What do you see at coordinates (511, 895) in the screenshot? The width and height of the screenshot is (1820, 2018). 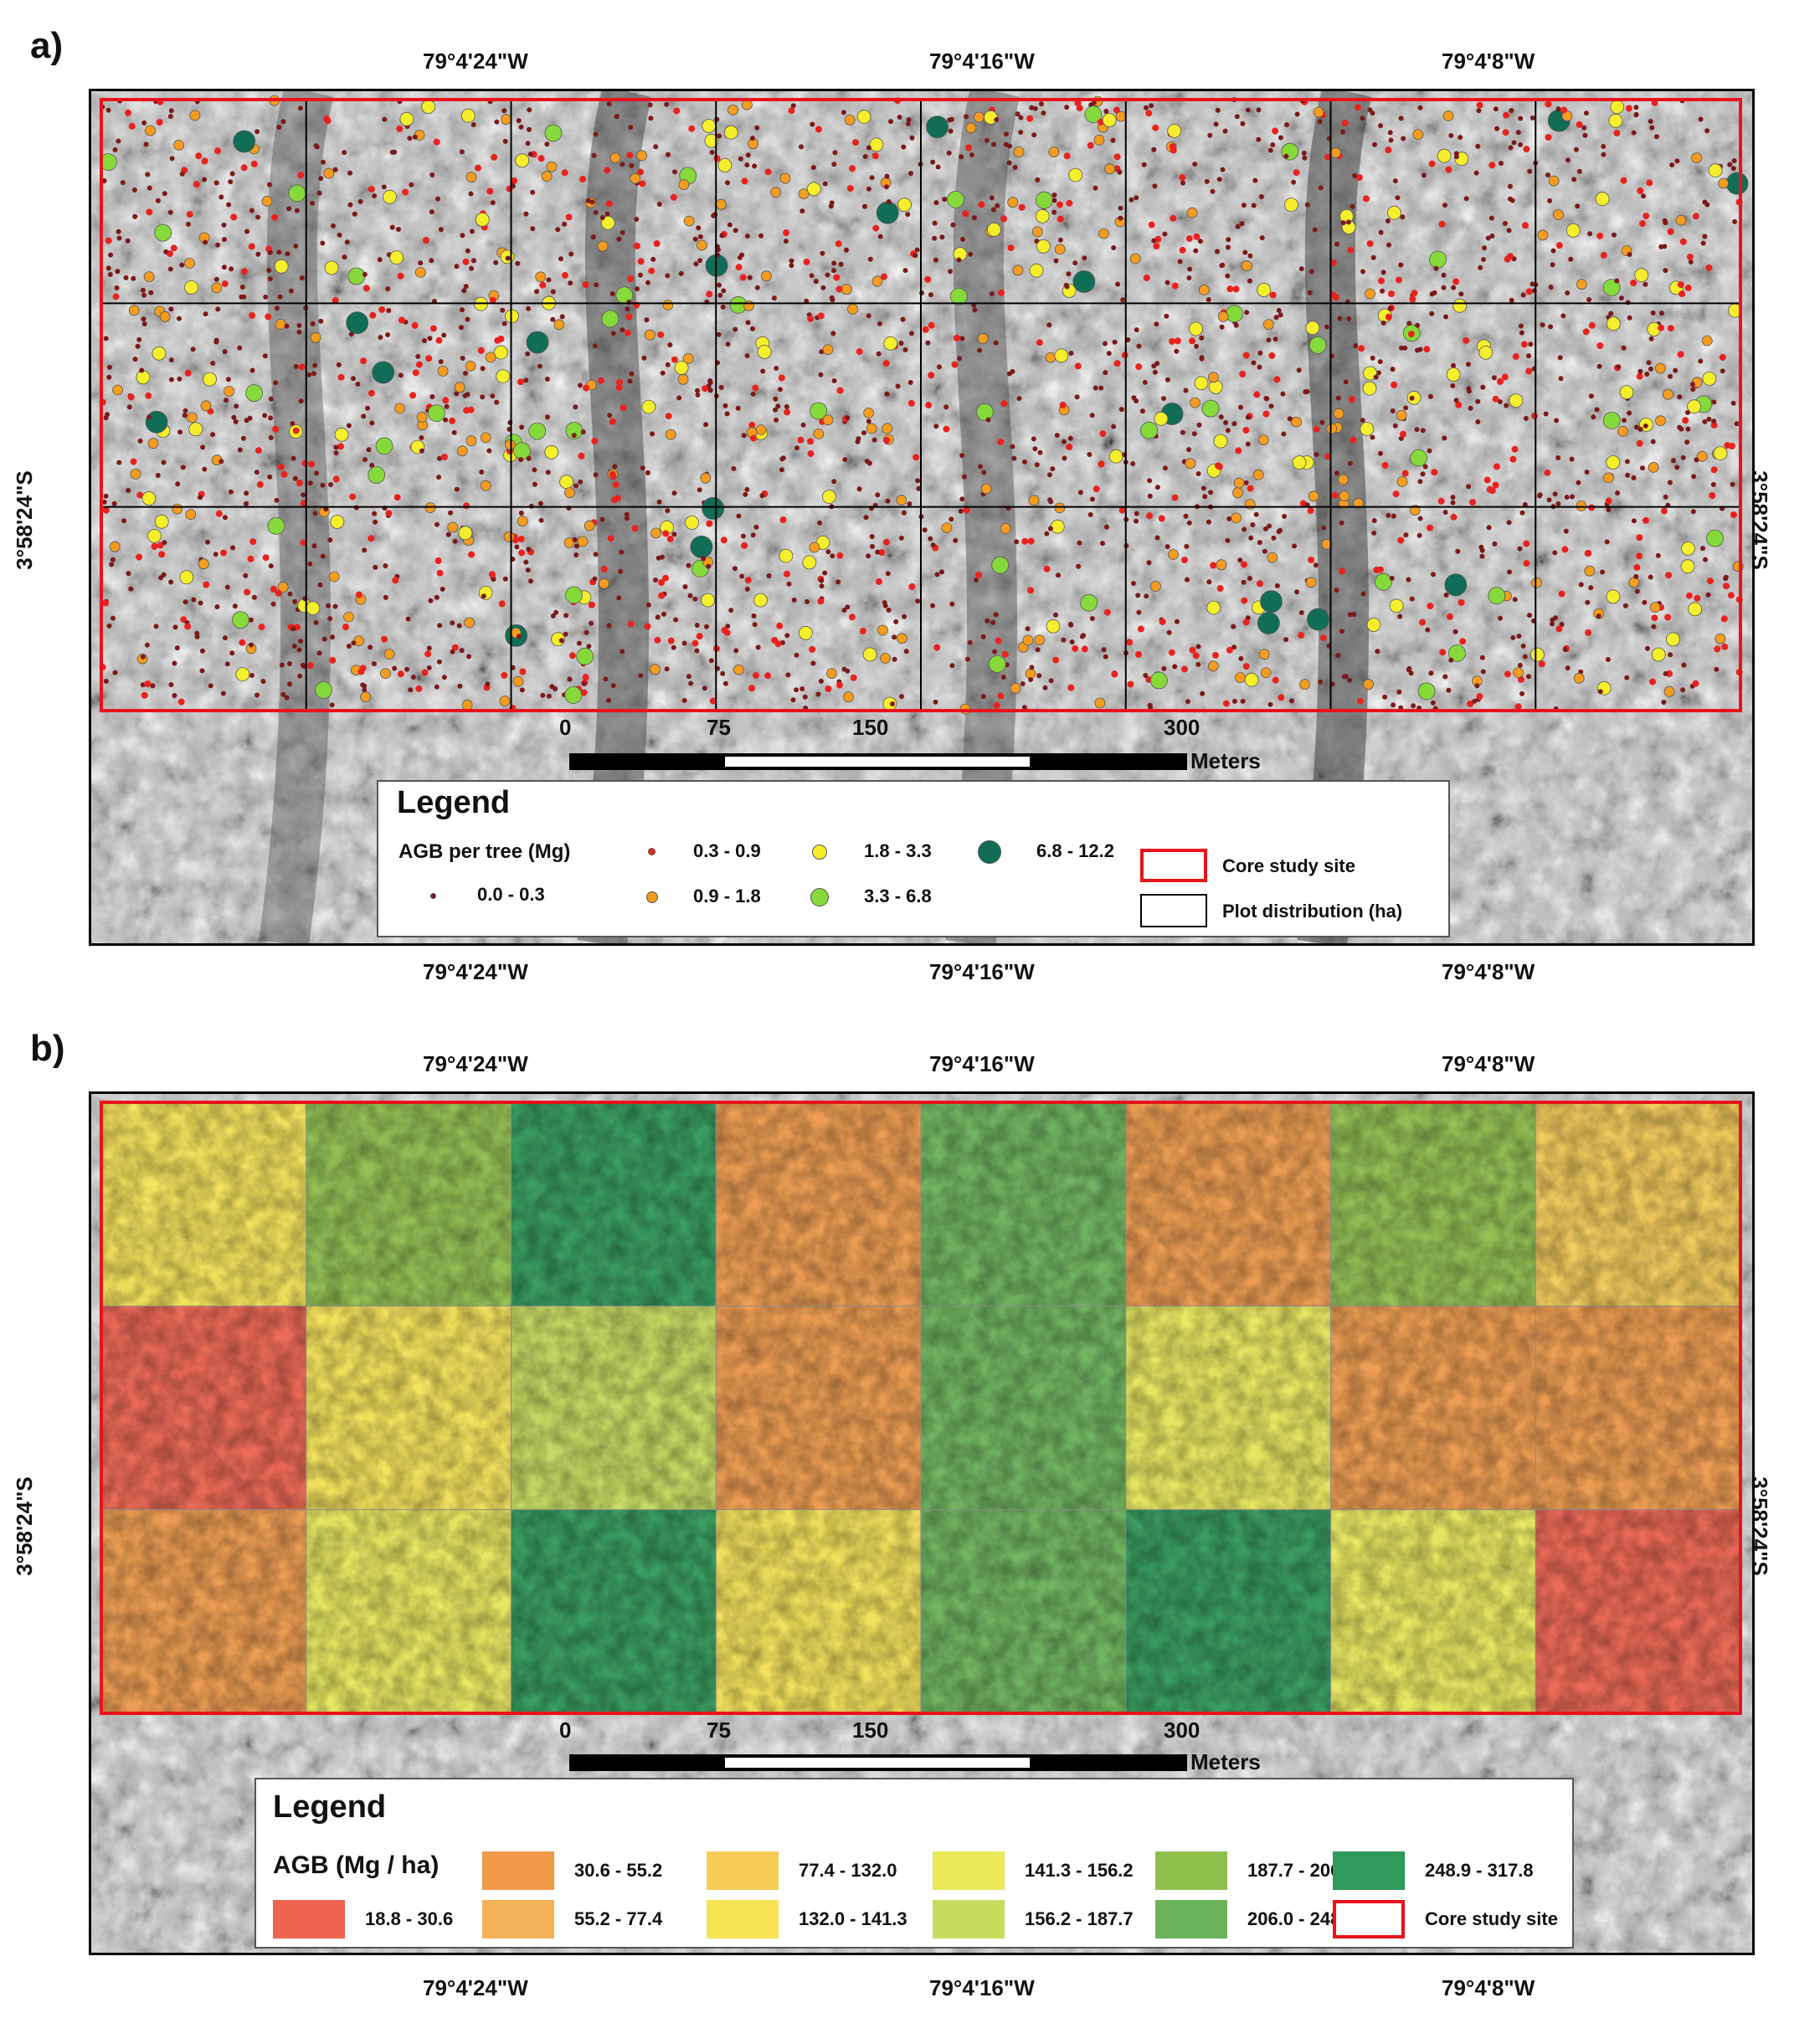 I see `legend-a-class-0: 0.0 - 0.3` at bounding box center [511, 895].